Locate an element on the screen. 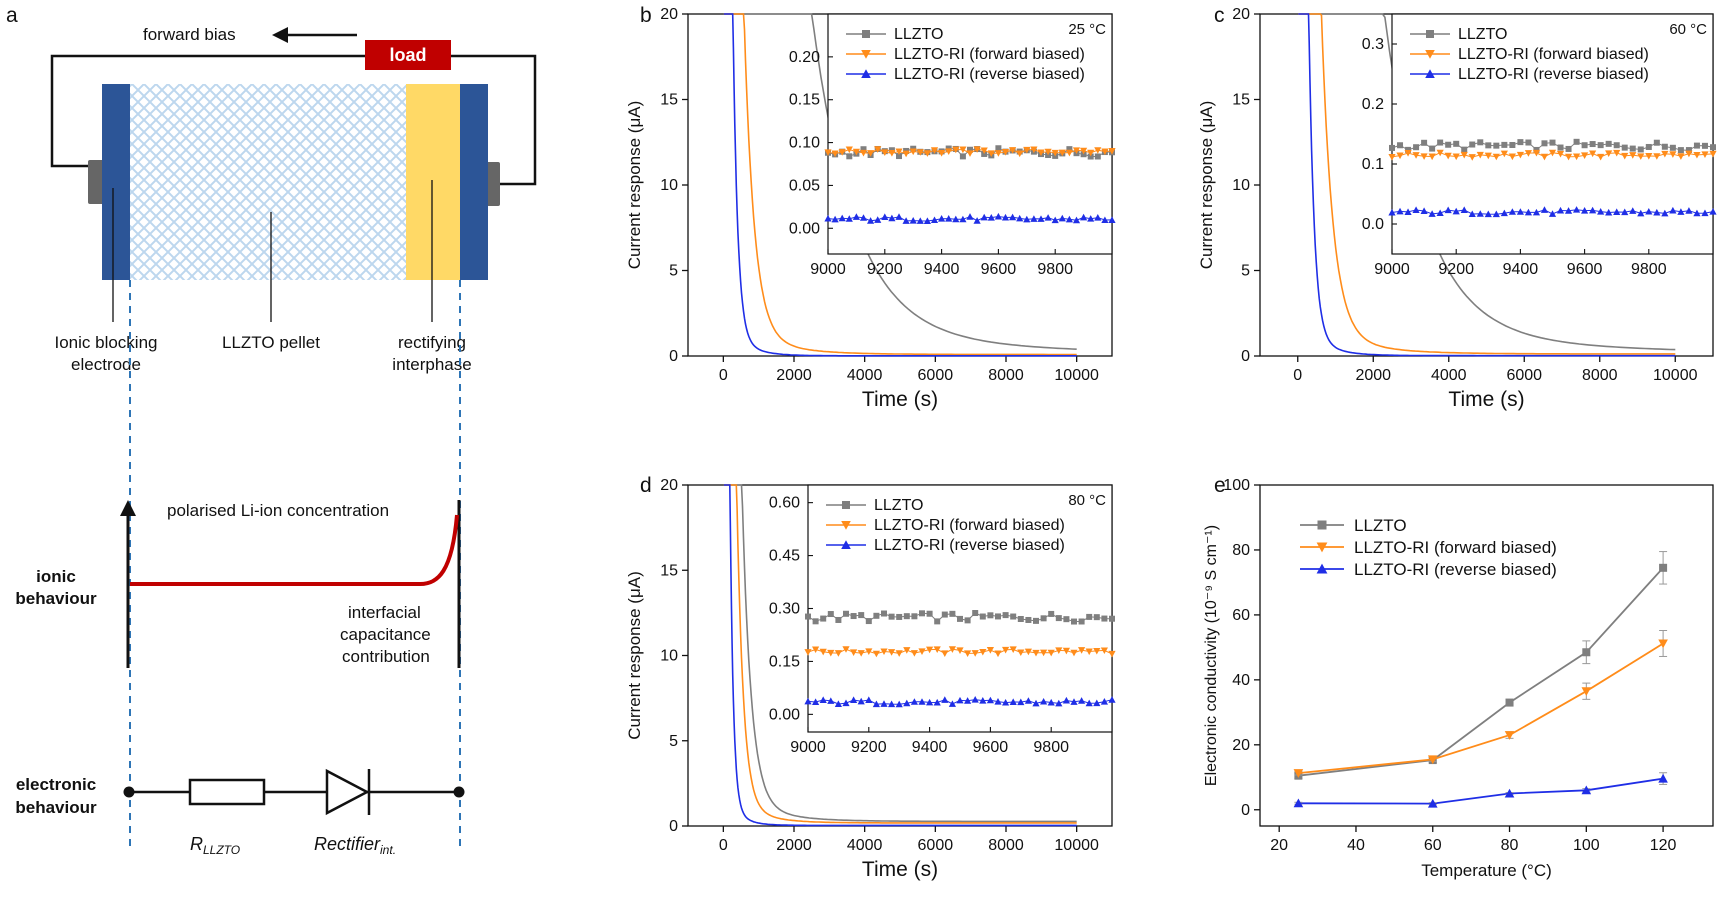 The height and width of the screenshot is (903, 1718). x-tick-label: 0 is located at coordinates (1297, 375).